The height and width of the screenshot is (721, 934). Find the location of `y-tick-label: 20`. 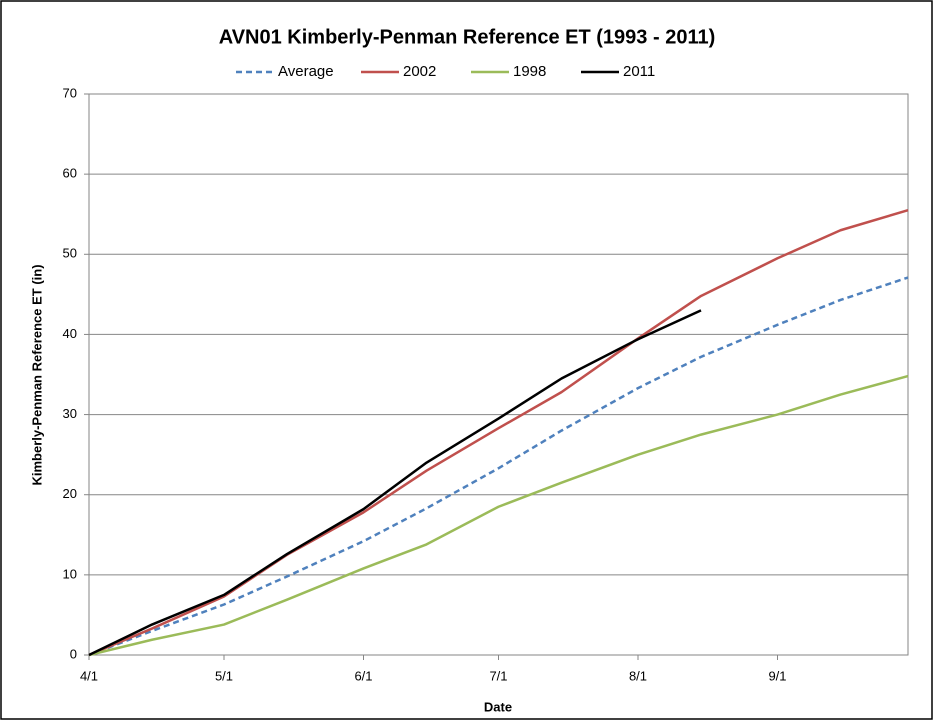

y-tick-label: 20 is located at coordinates (70, 493).